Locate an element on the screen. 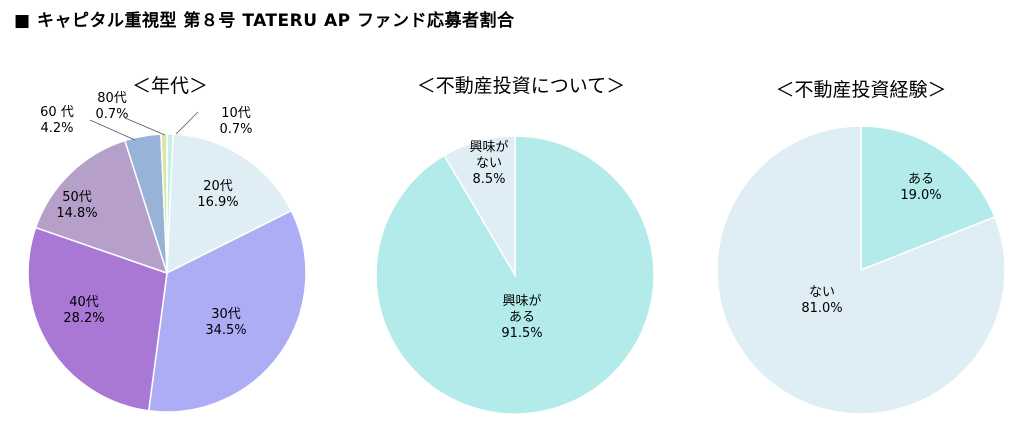 Image resolution: width=1029 pixels, height=430 pixels. slice-label-30代: 30代 34.5% is located at coordinates (225, 322).